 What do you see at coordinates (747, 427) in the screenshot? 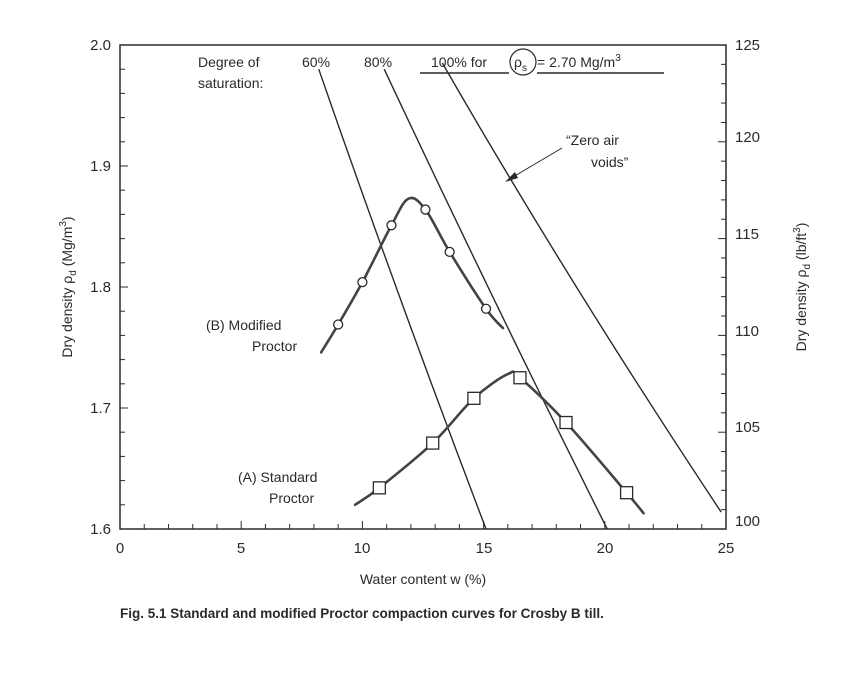
I see `y-tick-label-right: 105` at bounding box center [747, 427].